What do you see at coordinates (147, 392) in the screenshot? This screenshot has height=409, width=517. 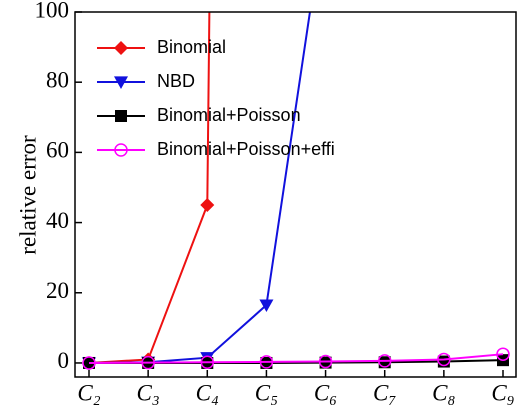 I see `x-tick-label: C₃` at bounding box center [147, 392].